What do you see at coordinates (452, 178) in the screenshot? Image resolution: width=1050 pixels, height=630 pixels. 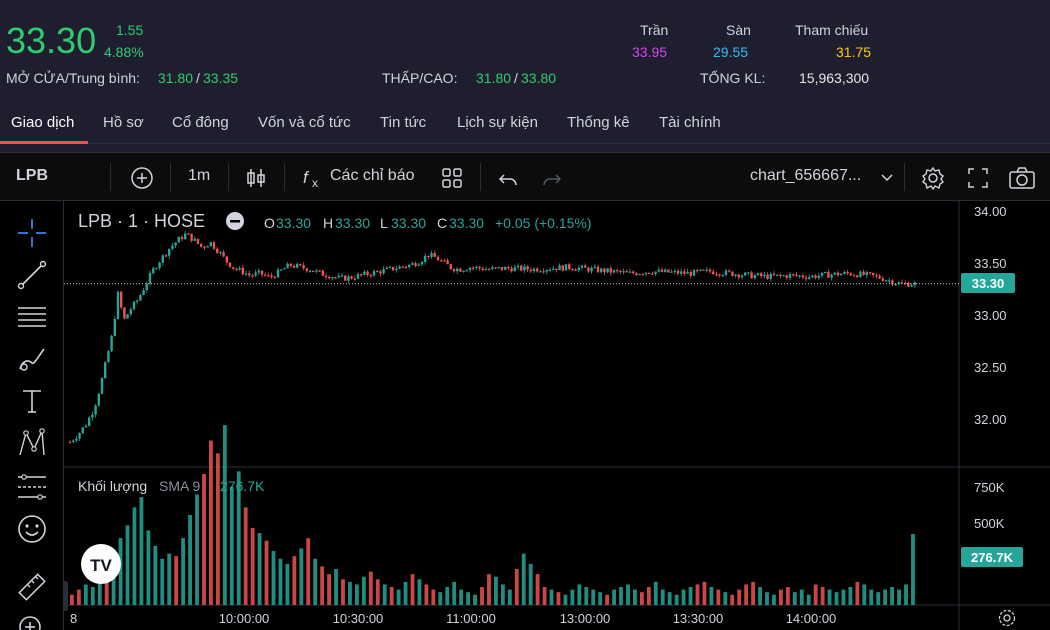 I see `layout-grid-icon` at bounding box center [452, 178].